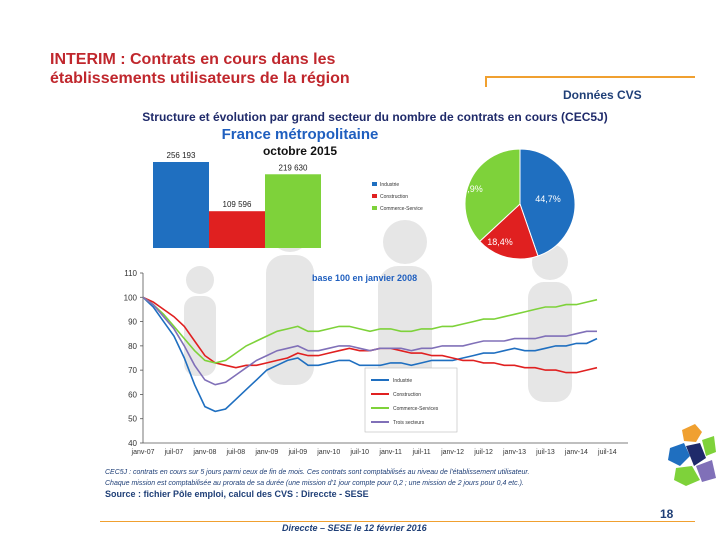 This screenshot has height=540, width=720. I want to click on regions-map-logo, so click(692, 455).